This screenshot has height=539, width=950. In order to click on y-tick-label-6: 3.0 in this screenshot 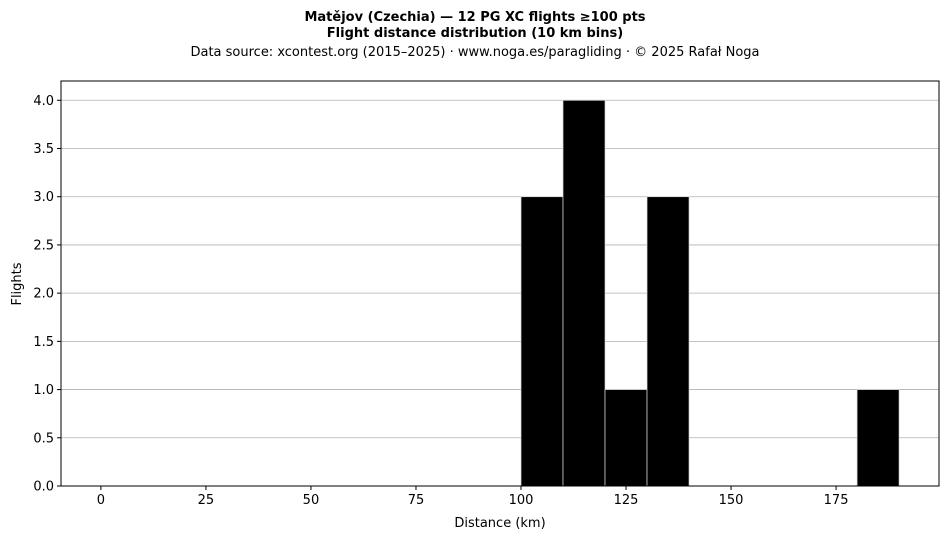, I will do `click(43, 197)`.